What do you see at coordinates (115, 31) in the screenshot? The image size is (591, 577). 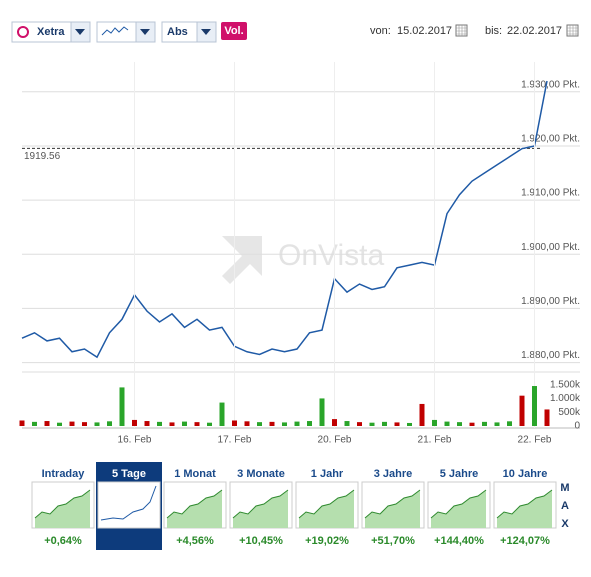 I see `charttype-icon` at bounding box center [115, 31].